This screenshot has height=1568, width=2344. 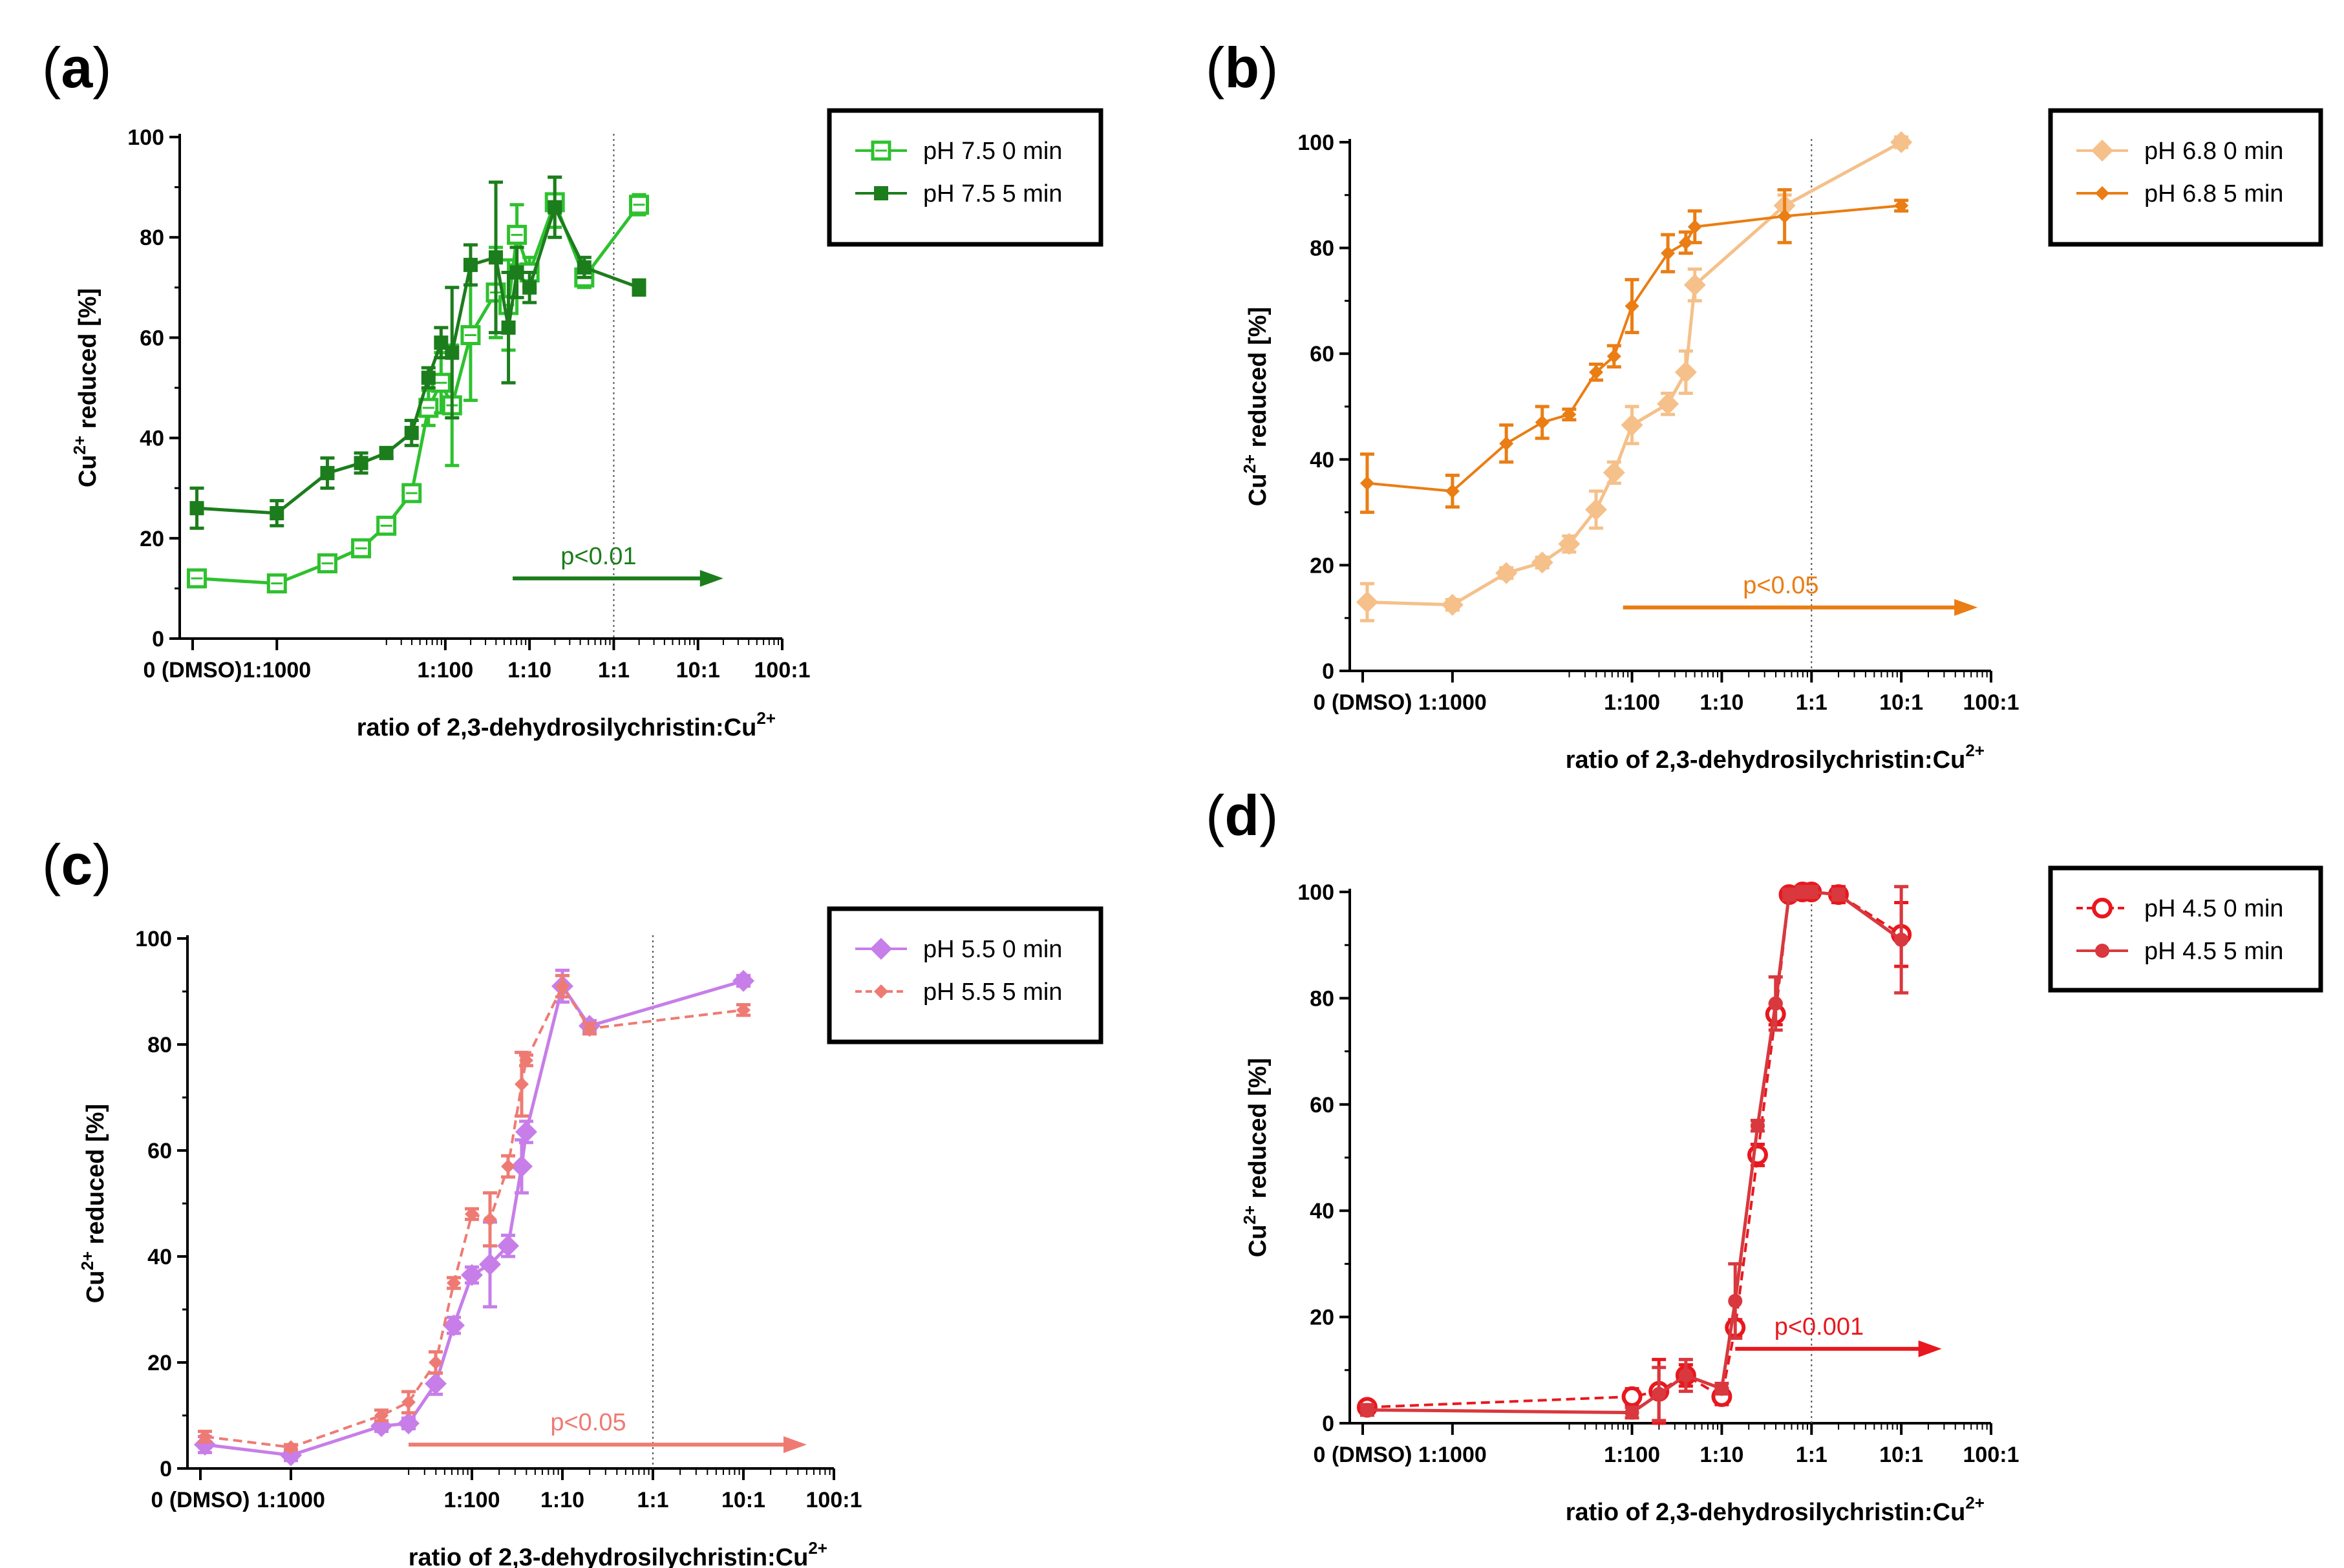 I want to click on panel-label: (c), so click(x=77, y=864).